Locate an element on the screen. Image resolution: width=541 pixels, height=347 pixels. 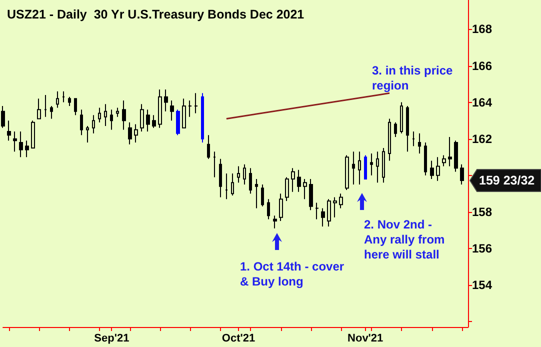
text: USZ21 - Daily 30 Yr U.S.Treasury Bonds Dec 2021 is located at coordinates (155, 15).